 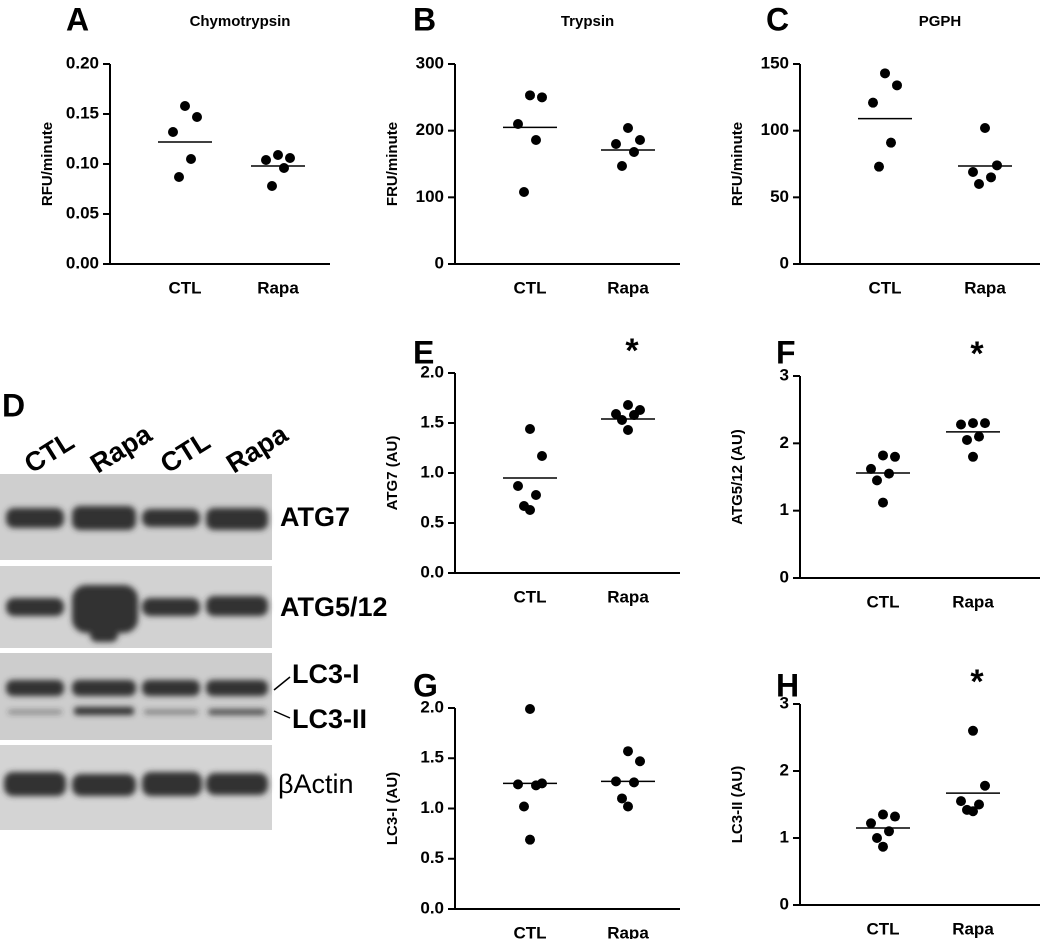 What do you see at coordinates (334, 607) in the screenshot?
I see `band-label: ATG5/12` at bounding box center [334, 607].